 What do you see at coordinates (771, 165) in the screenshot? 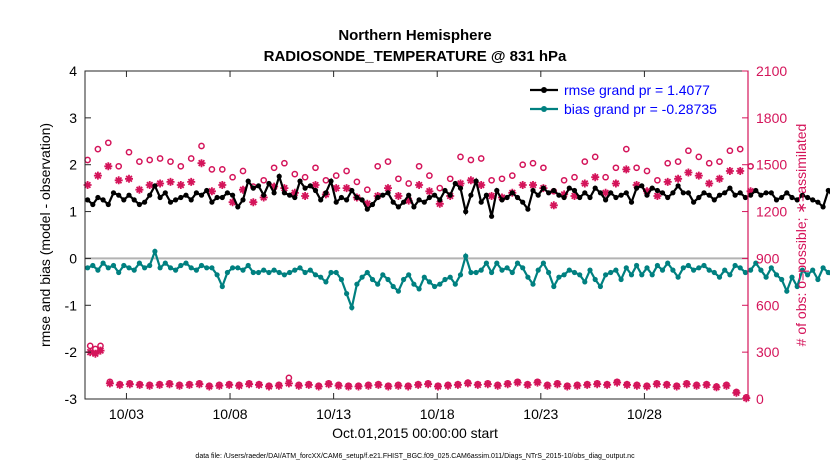
I see `y-right-tick-label: 1500` at bounding box center [771, 165].